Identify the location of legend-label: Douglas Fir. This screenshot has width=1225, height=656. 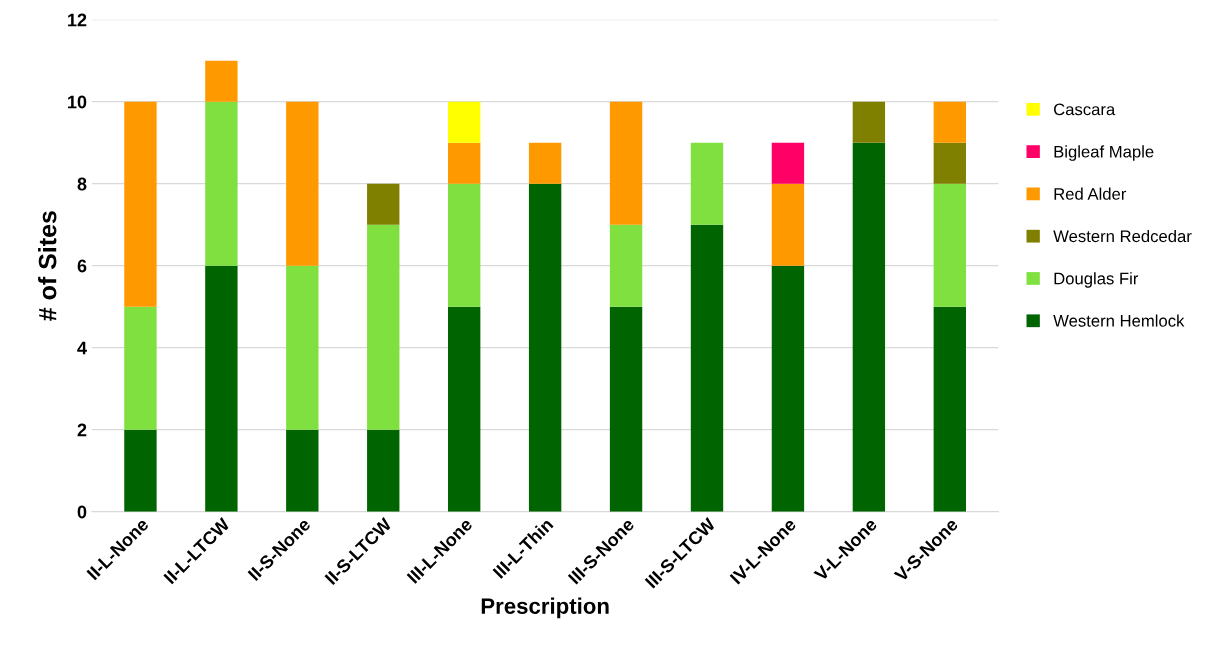
(1096, 280).